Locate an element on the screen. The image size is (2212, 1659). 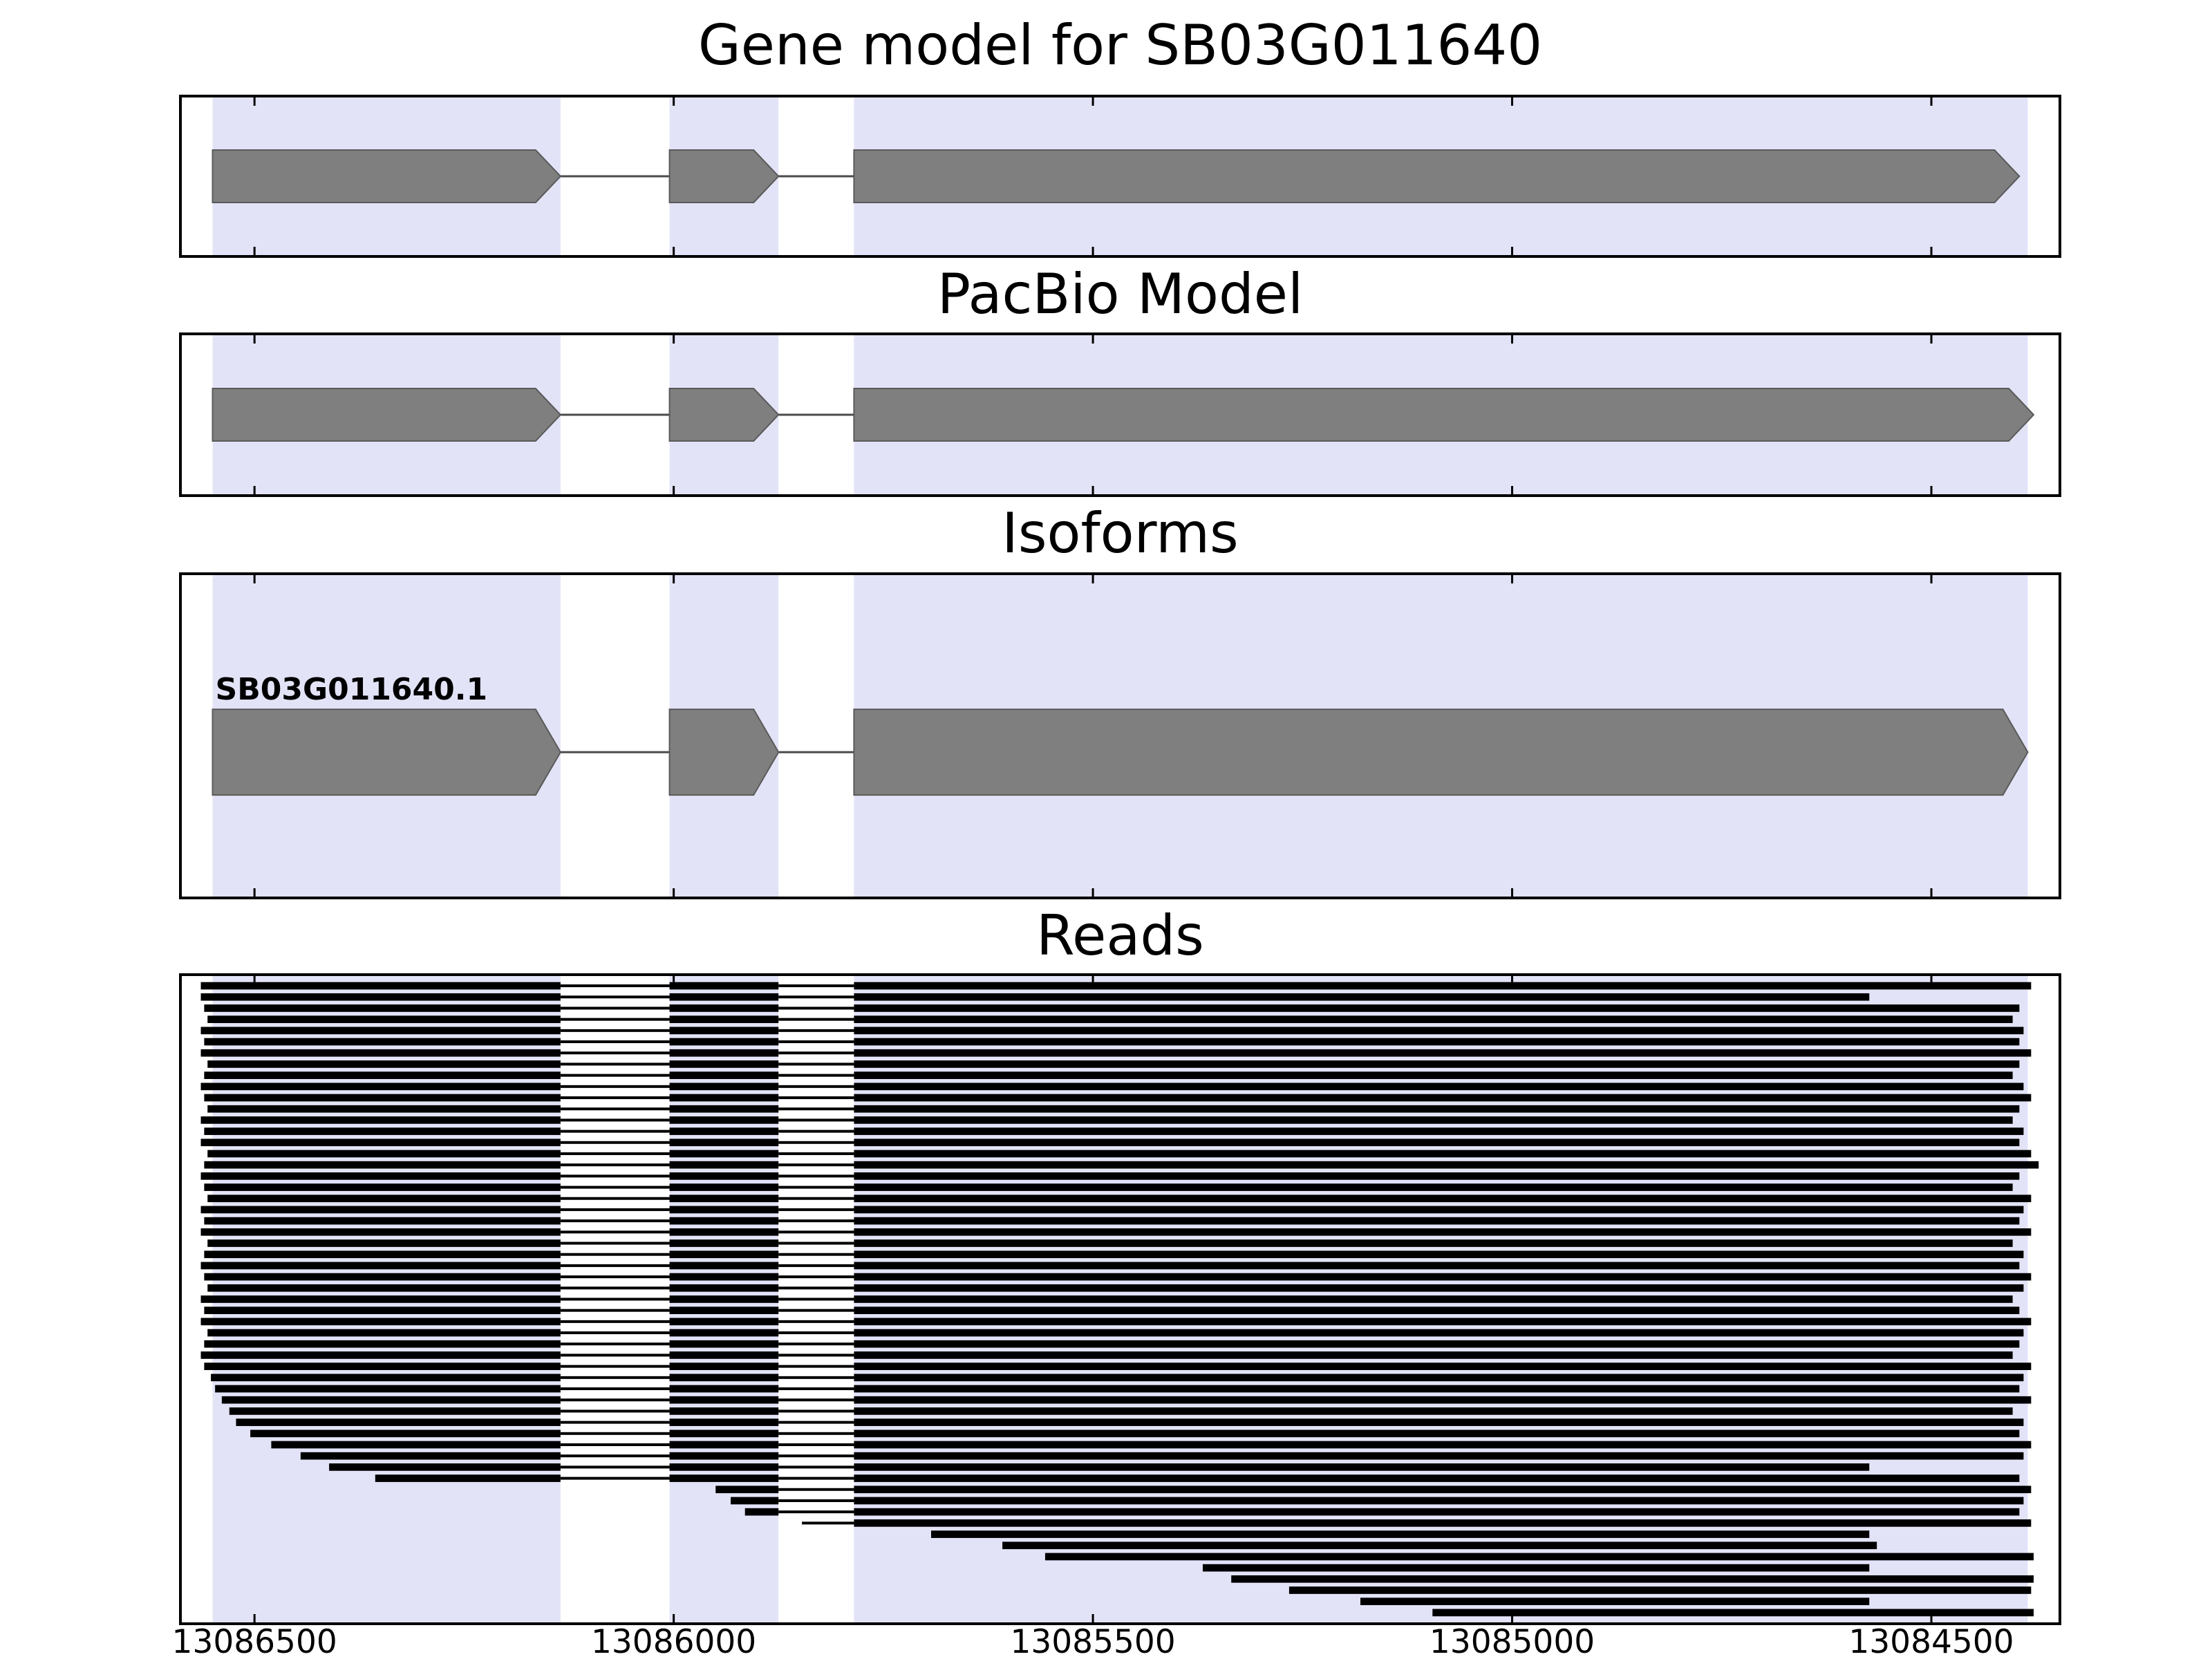
title-pacbio-model: PacBio Model is located at coordinates (1120, 294).